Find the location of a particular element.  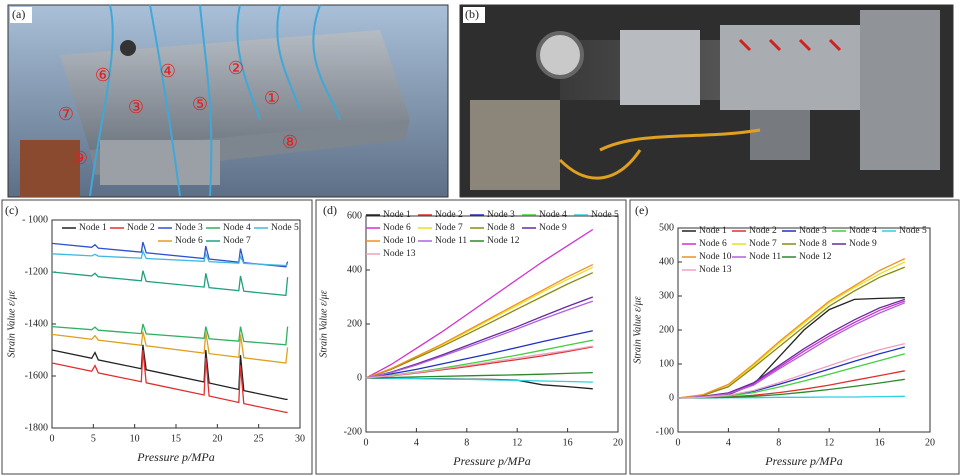

x-tick-label: 15 is located at coordinates (176, 438).